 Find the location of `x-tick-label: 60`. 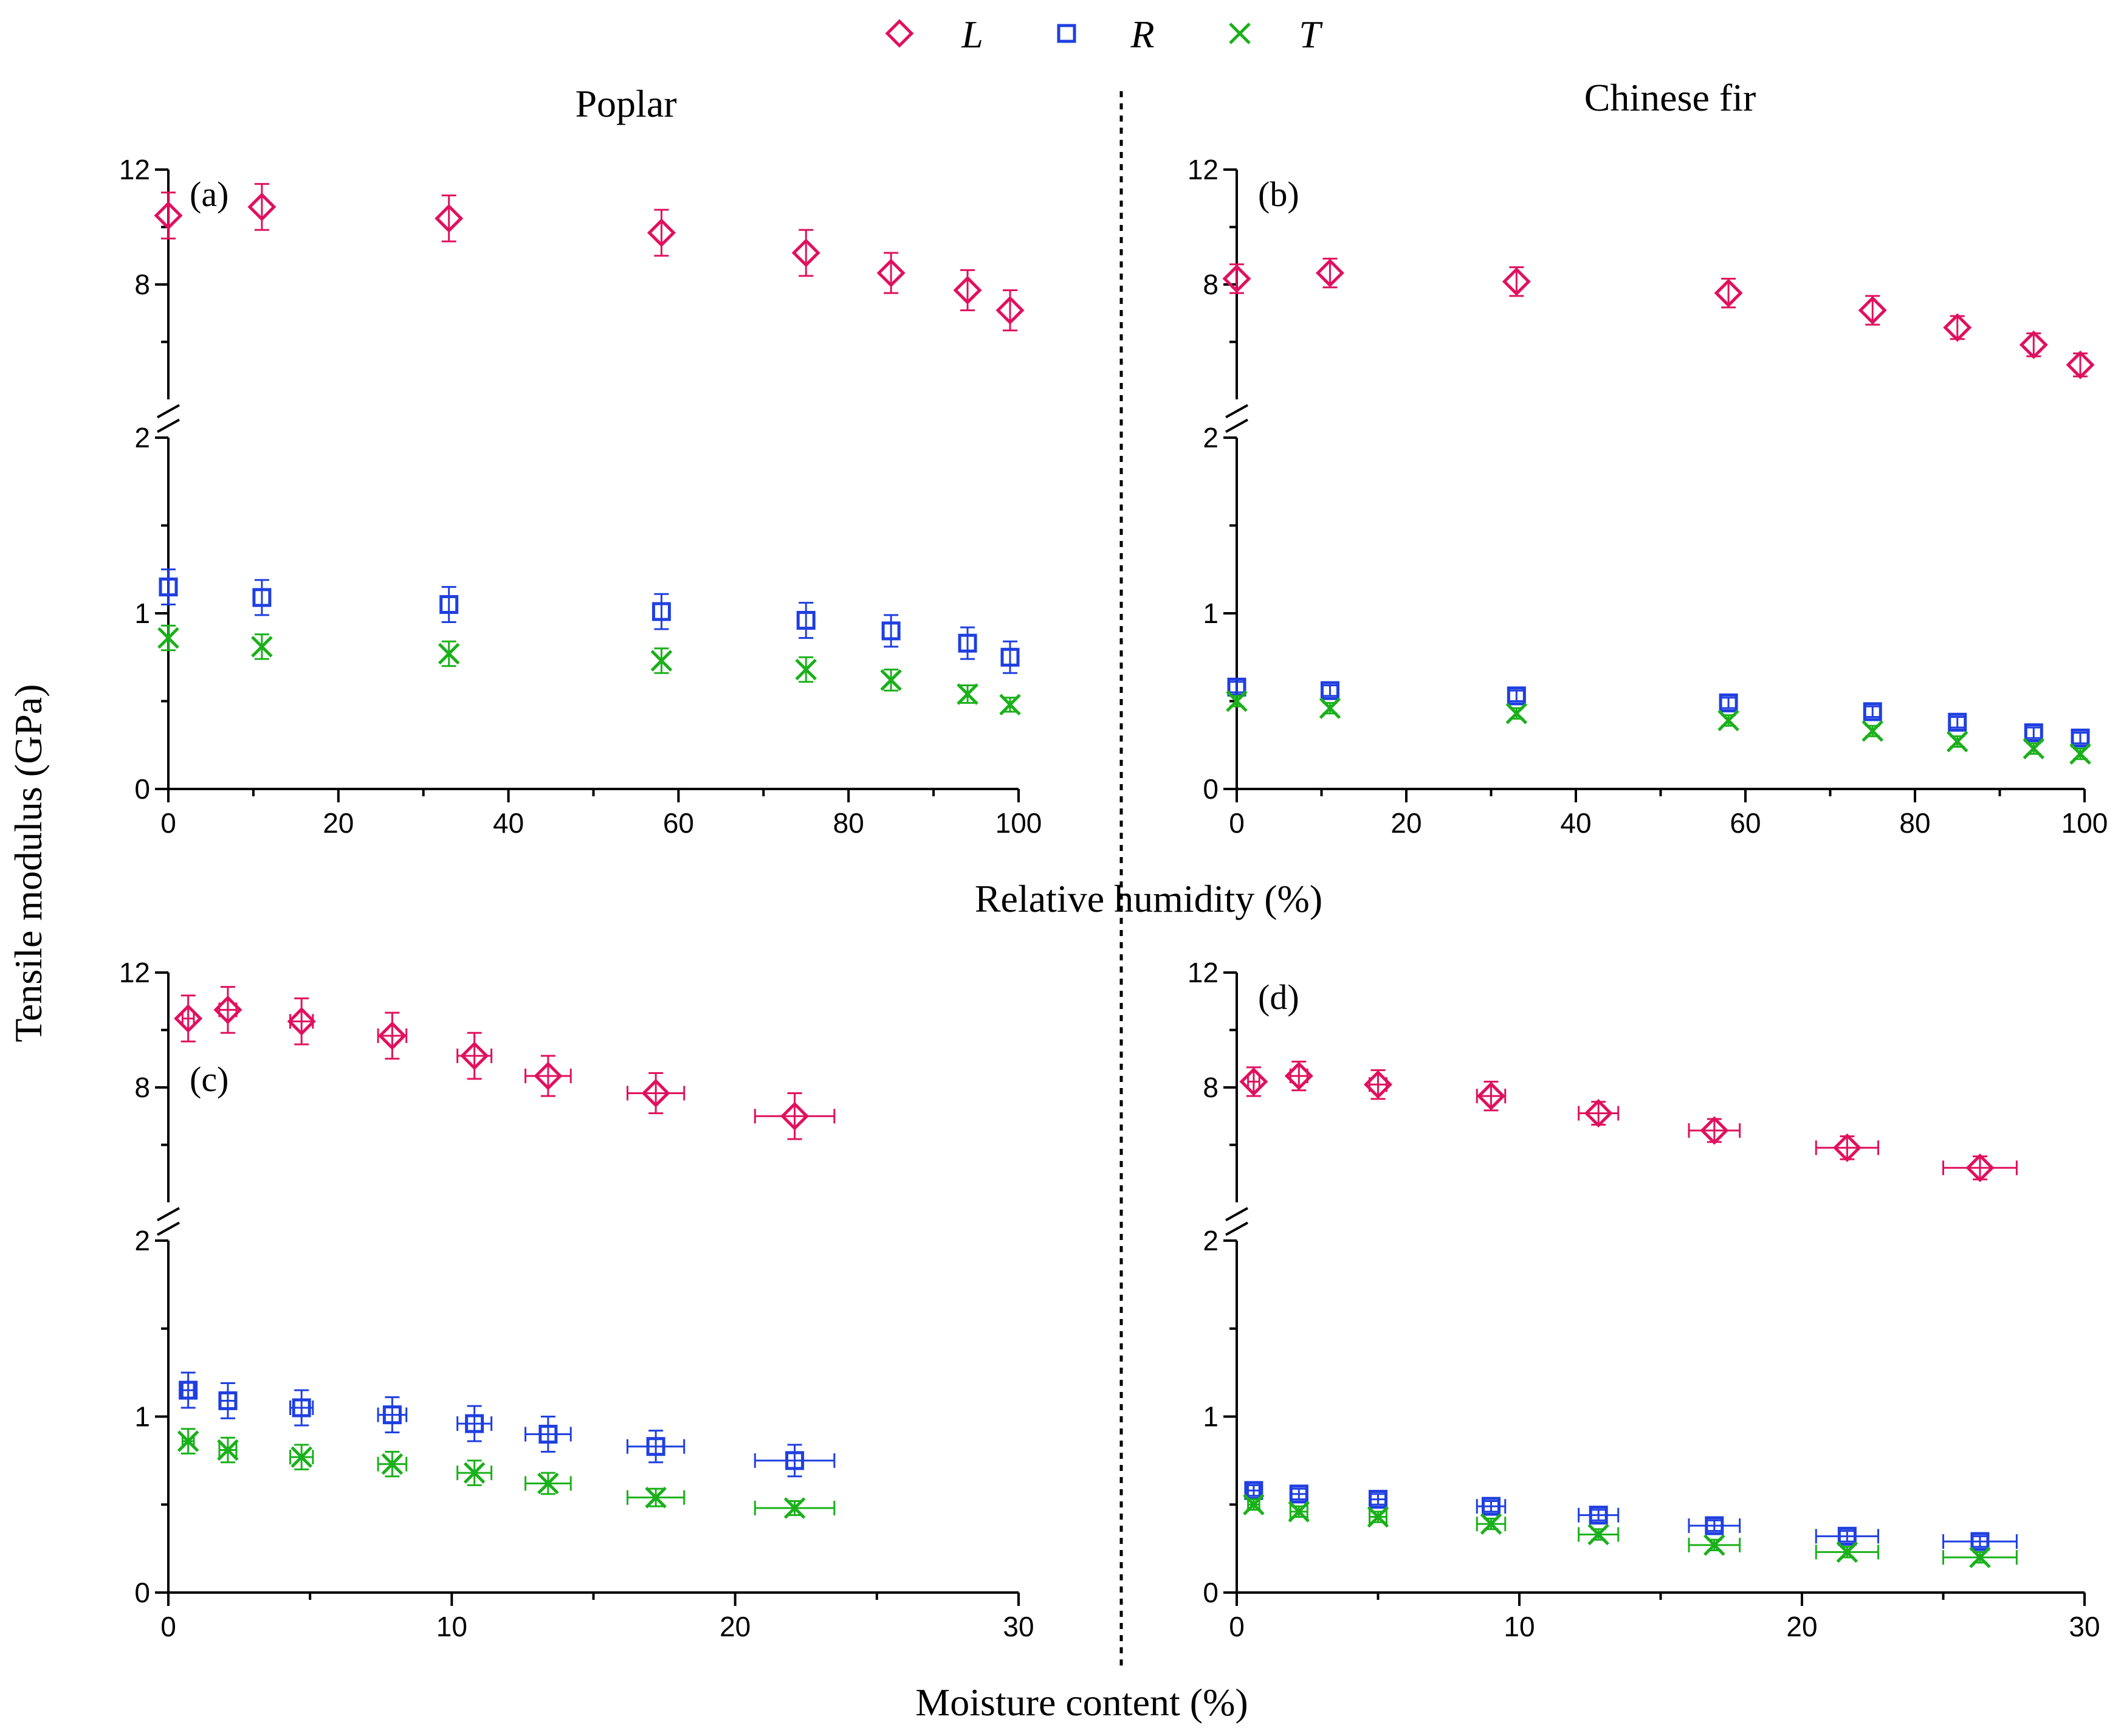

x-tick-label: 60 is located at coordinates (679, 823).